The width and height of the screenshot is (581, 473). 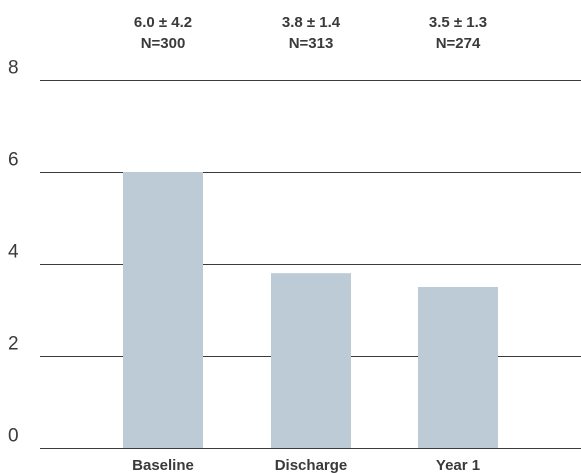 What do you see at coordinates (311, 360) in the screenshot?
I see `bar-discharge` at bounding box center [311, 360].